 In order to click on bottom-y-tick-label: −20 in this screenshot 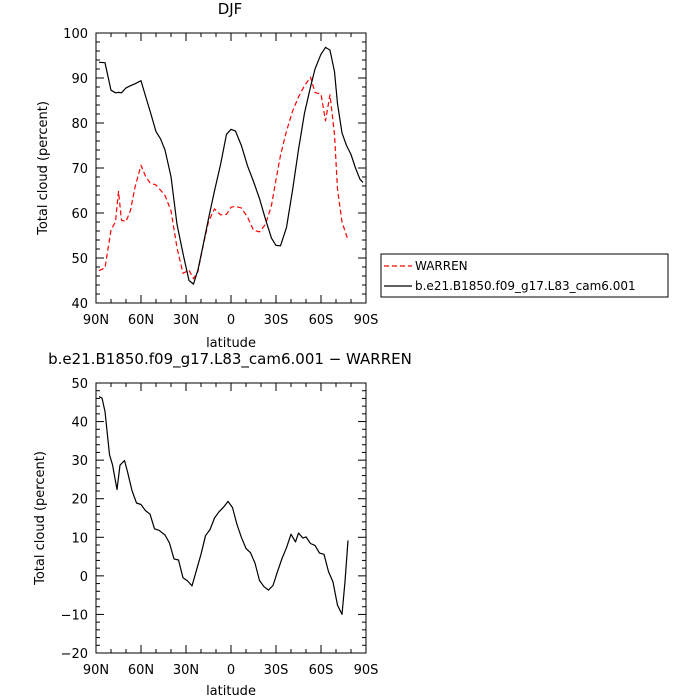, I will do `click(74, 654)`.